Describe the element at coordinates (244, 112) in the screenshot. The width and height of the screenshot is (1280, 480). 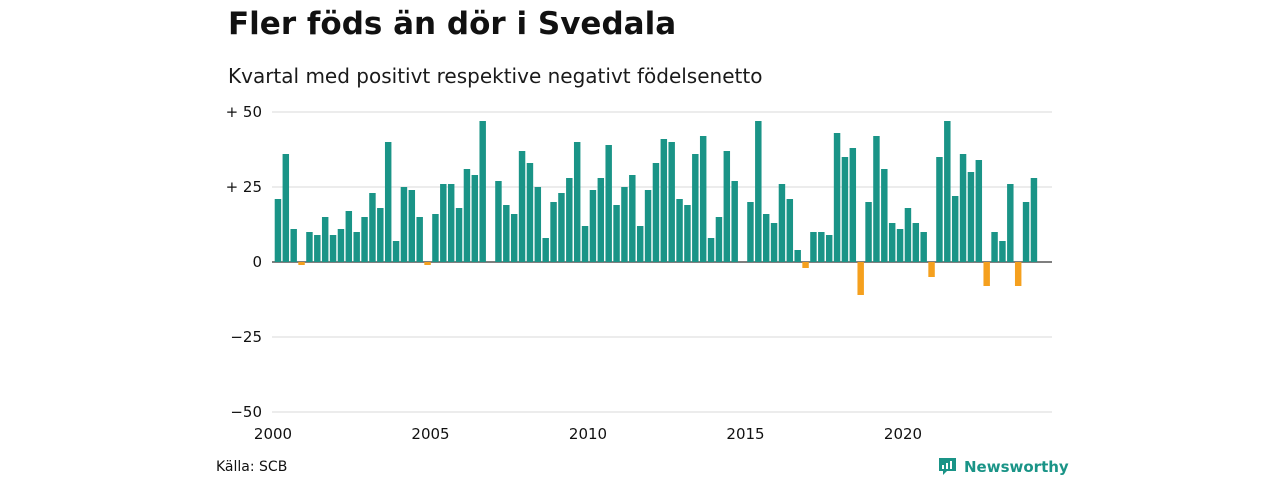
I see `y-tick-label: + 50` at that location.